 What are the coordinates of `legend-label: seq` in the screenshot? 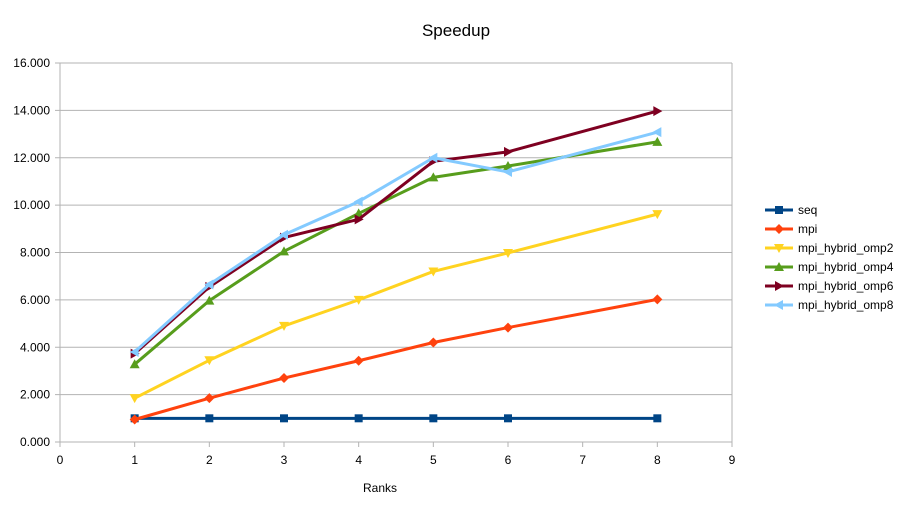 It's located at (807, 210).